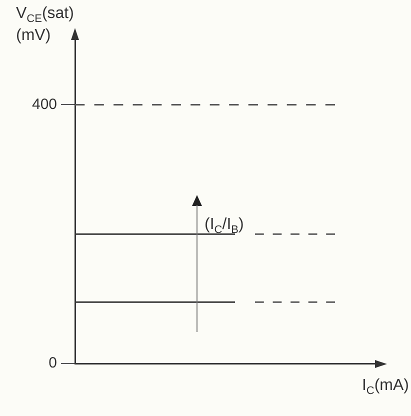 The width and height of the screenshot is (411, 416). What do you see at coordinates (224, 226) in the screenshot?
I see `annotation: (I$_{C}$/I$_{B}$)` at bounding box center [224, 226].